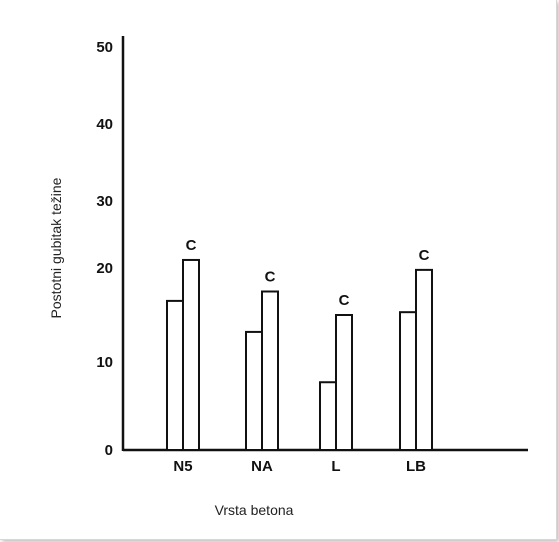  Describe the element at coordinates (104, 201) in the screenshot. I see `y-tick-label-30: 30` at that location.